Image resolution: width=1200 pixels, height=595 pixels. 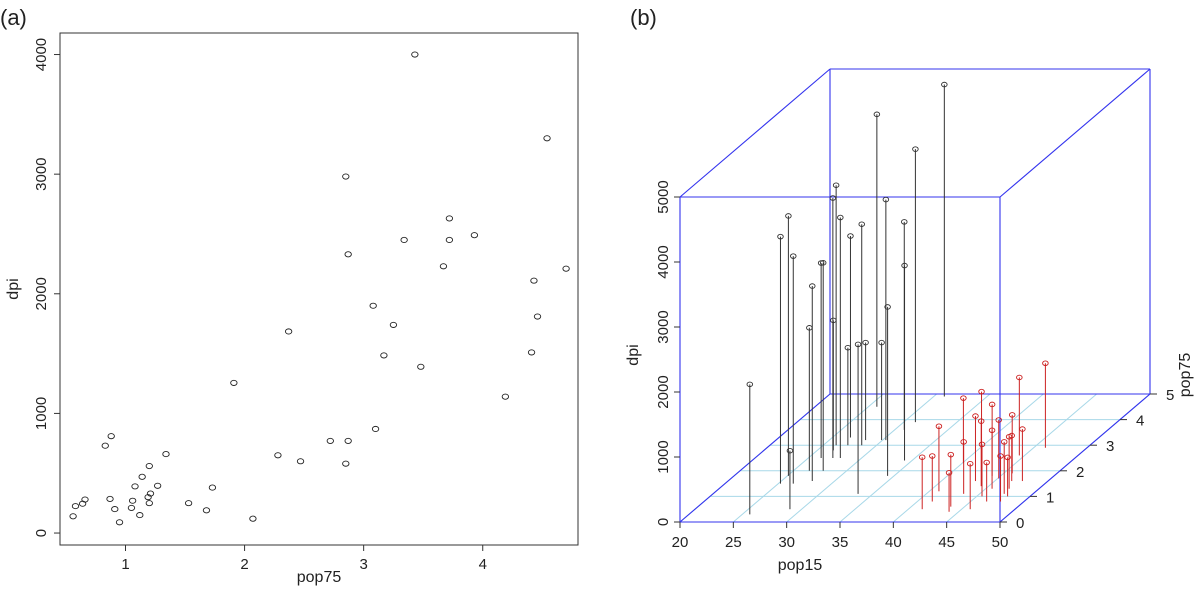 What do you see at coordinates (663, 456) in the screenshot?
I see `z-tick-label: 1000` at bounding box center [663, 456].